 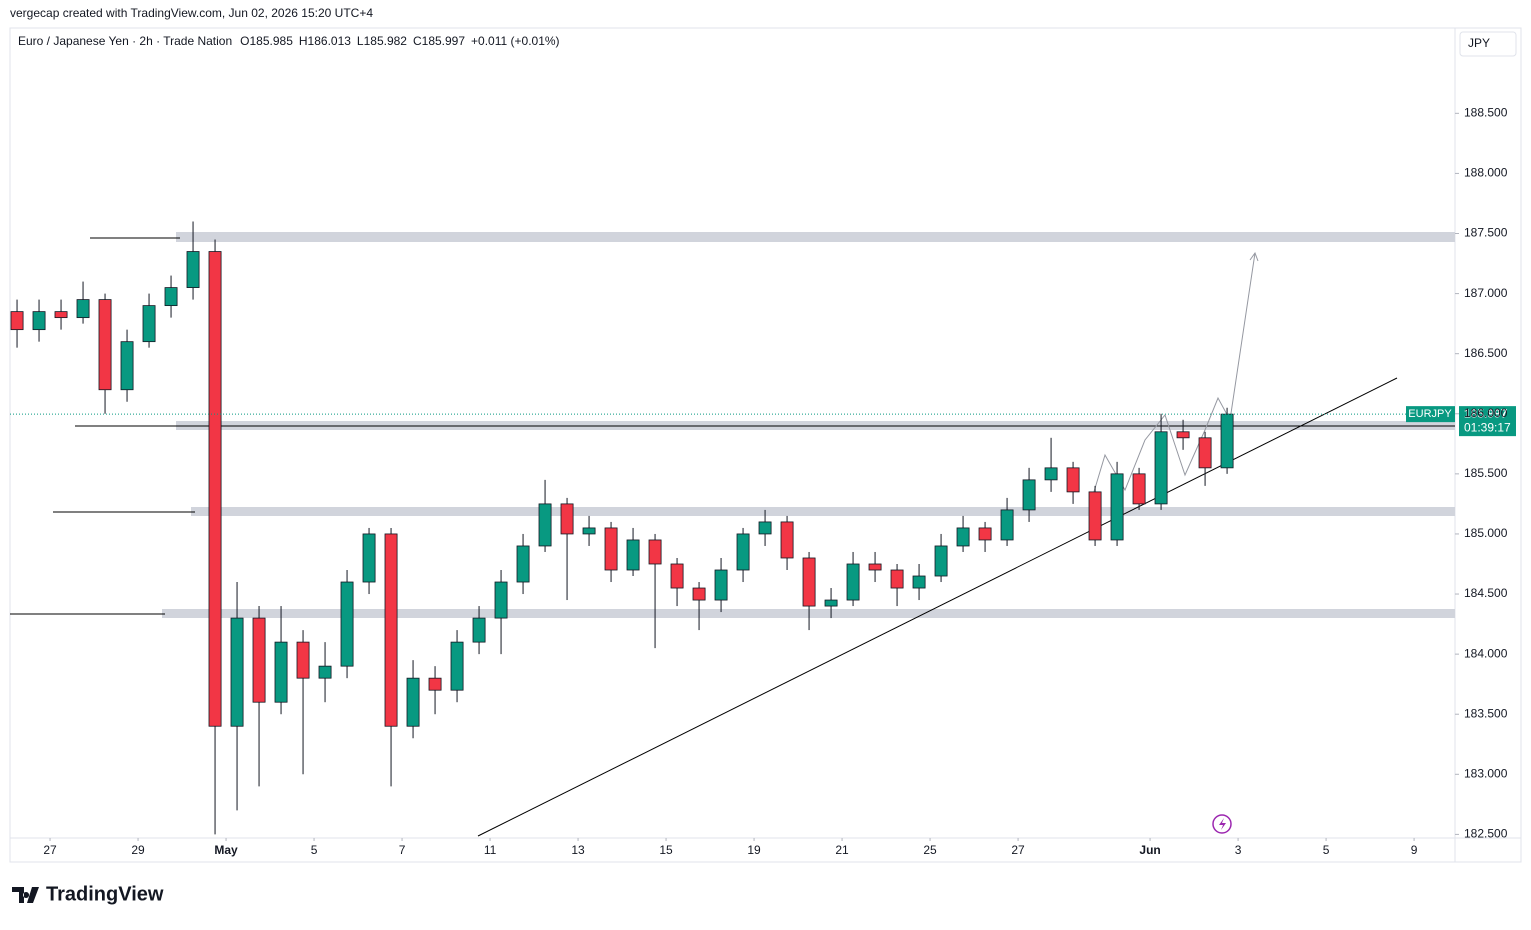 I want to click on symbol: Euro / Japanese Yen · 2h · Trade Nation, so click(x=125, y=41).